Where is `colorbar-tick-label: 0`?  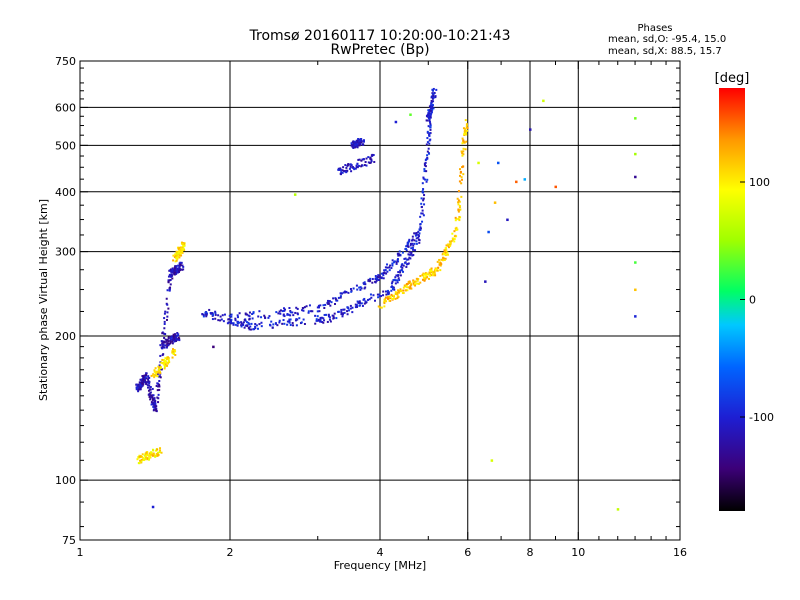 colorbar-tick-label: 0 is located at coordinates (752, 300).